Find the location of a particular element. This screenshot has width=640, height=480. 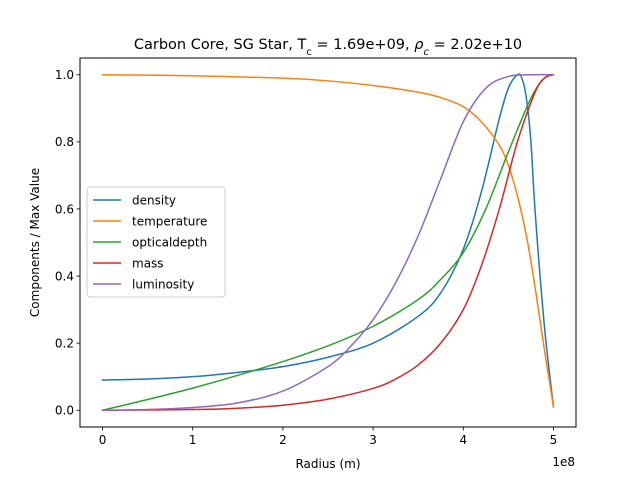

legend-label-luminosity: luminosity is located at coordinates (163, 284).